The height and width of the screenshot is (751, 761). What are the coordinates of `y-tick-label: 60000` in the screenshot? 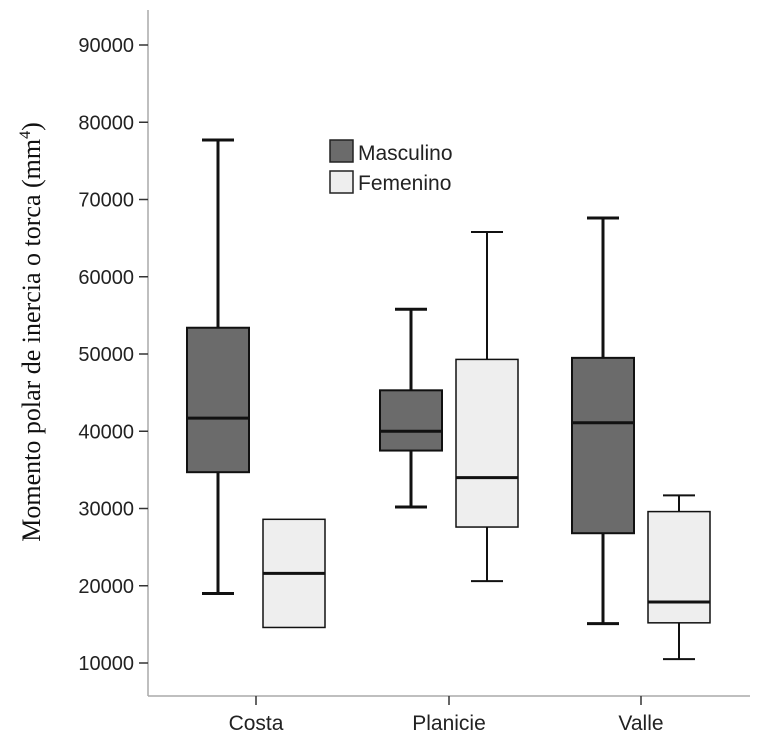 It's located at (106, 278).